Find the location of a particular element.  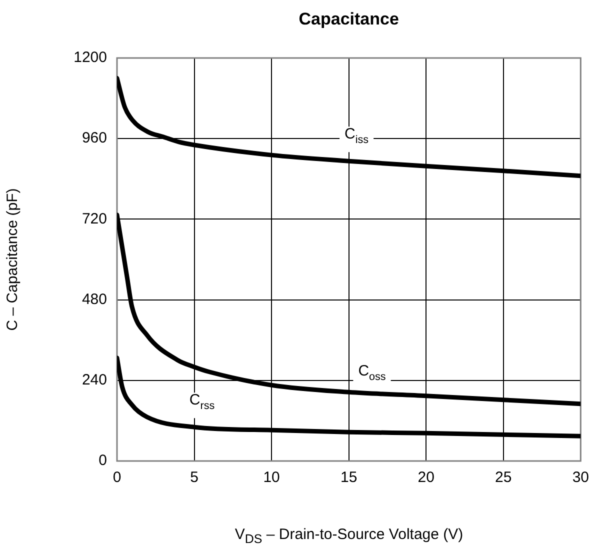

x-tick-label: 15 is located at coordinates (349, 477).